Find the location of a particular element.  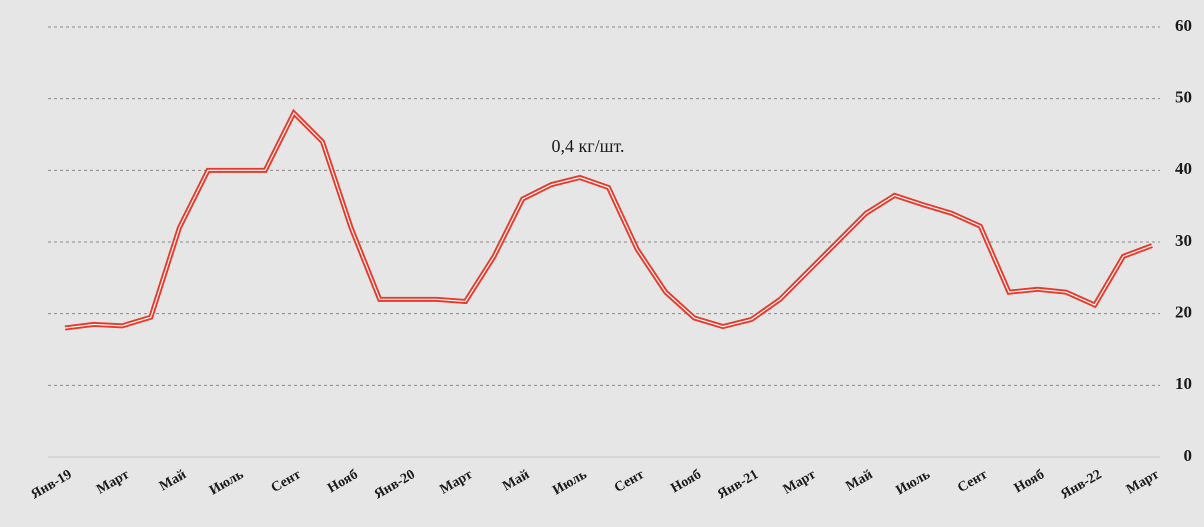

y-tick-label: 0 is located at coordinates (1188, 455).